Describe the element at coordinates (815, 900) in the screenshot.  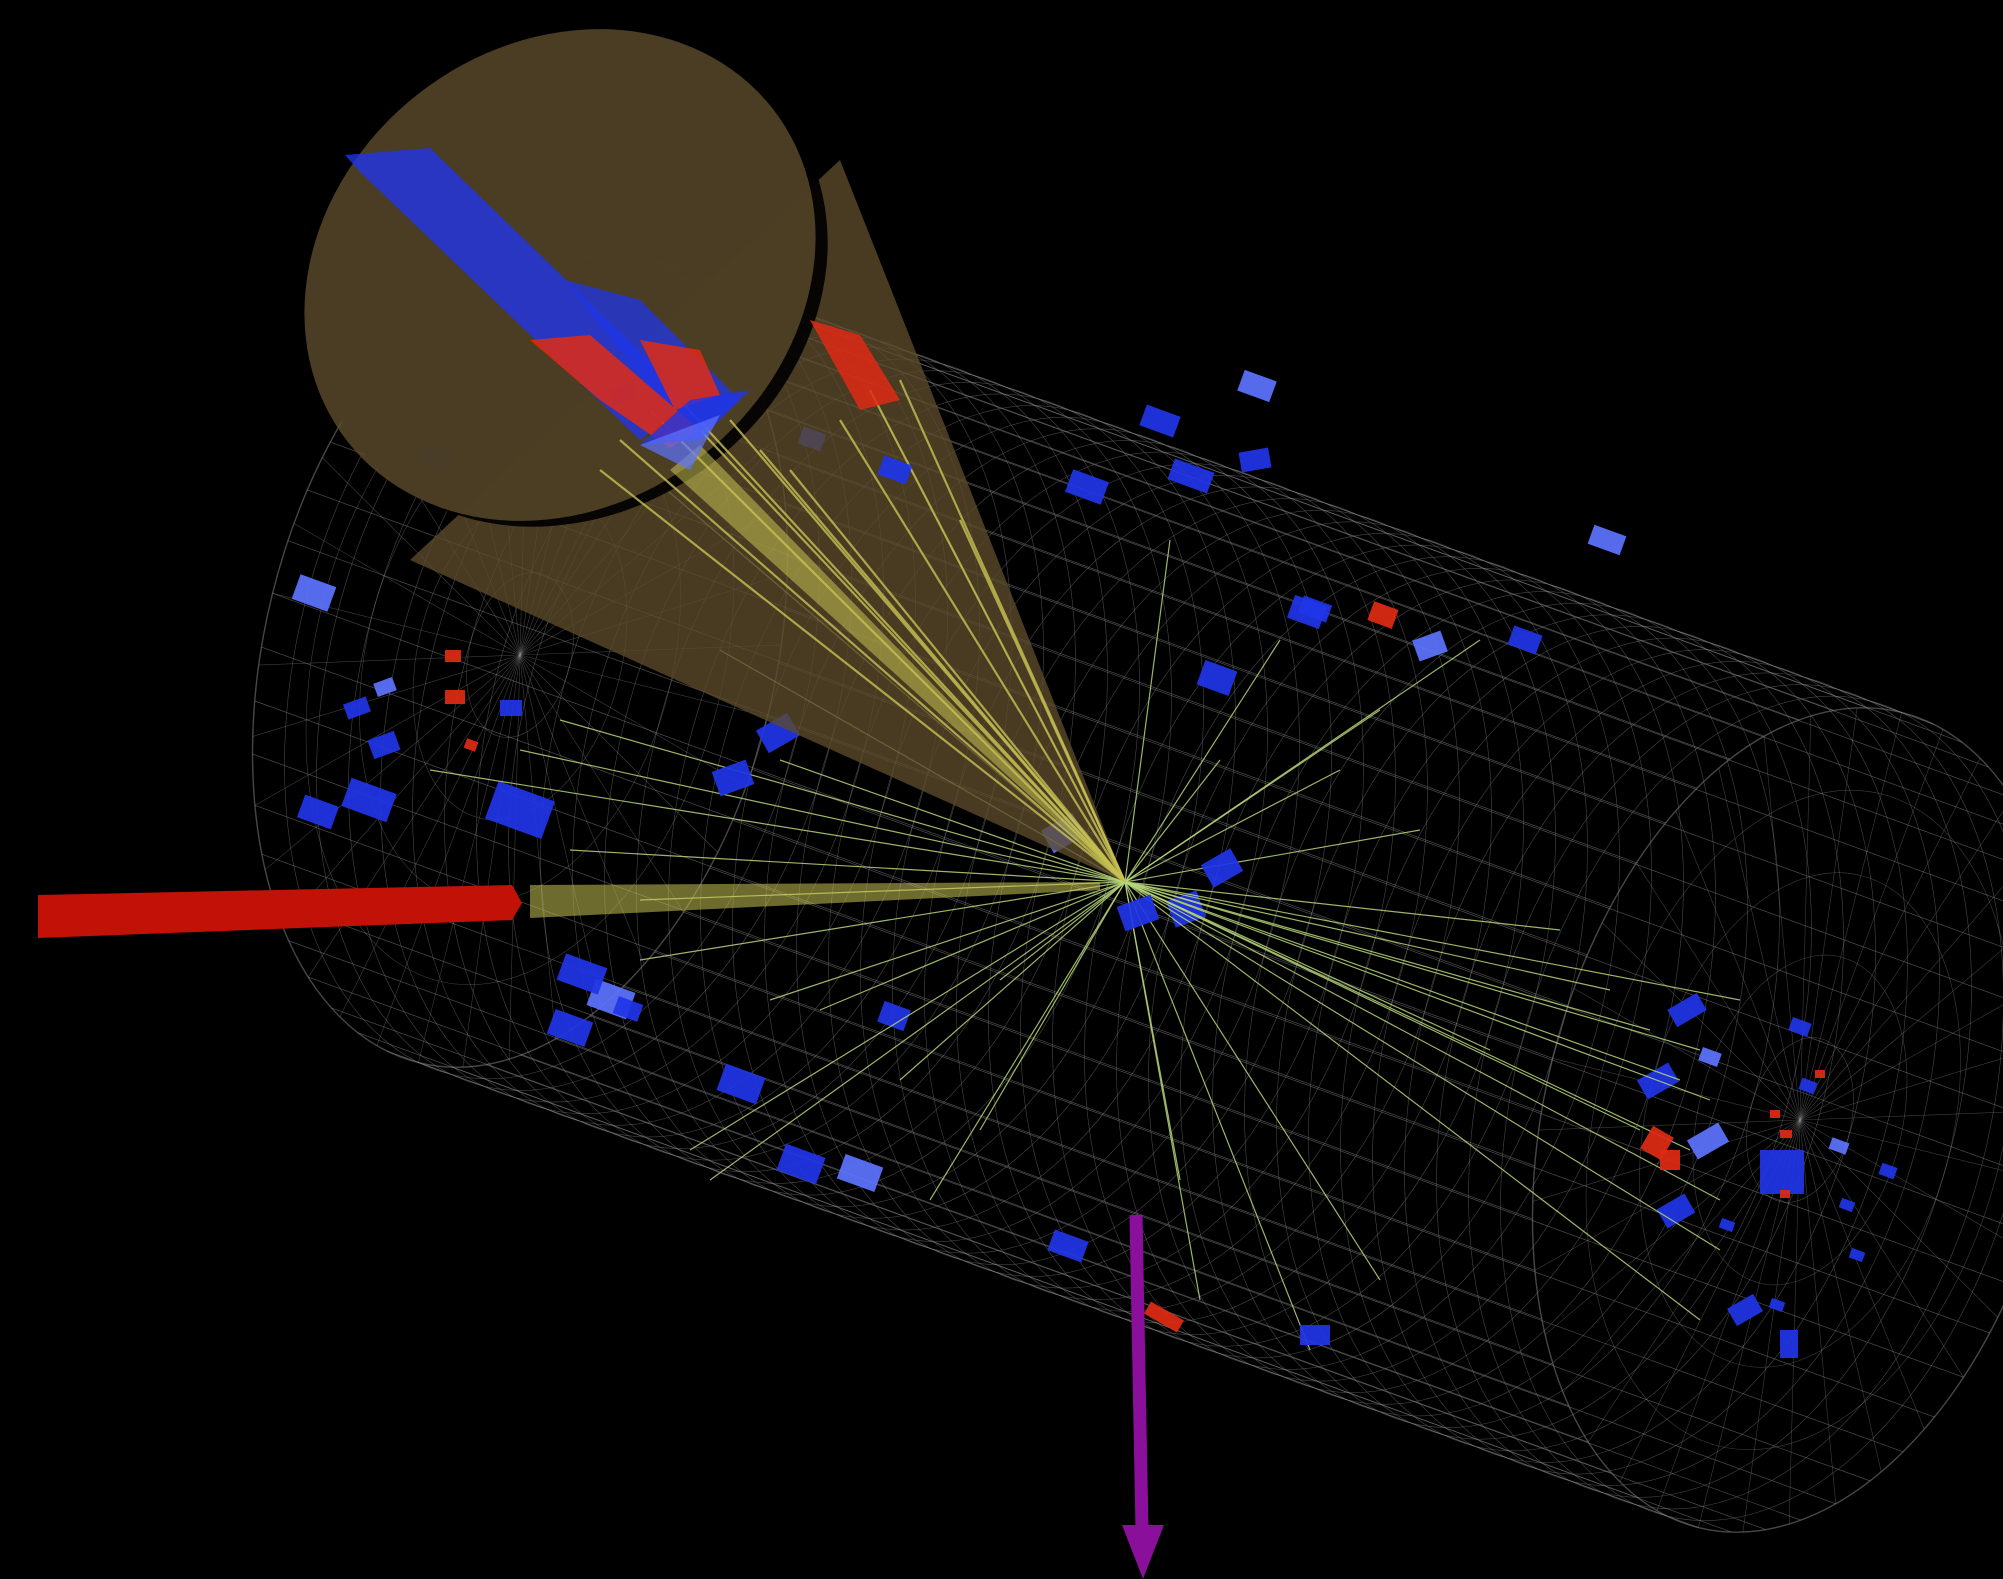
I see `beam-arrow-trail` at that location.